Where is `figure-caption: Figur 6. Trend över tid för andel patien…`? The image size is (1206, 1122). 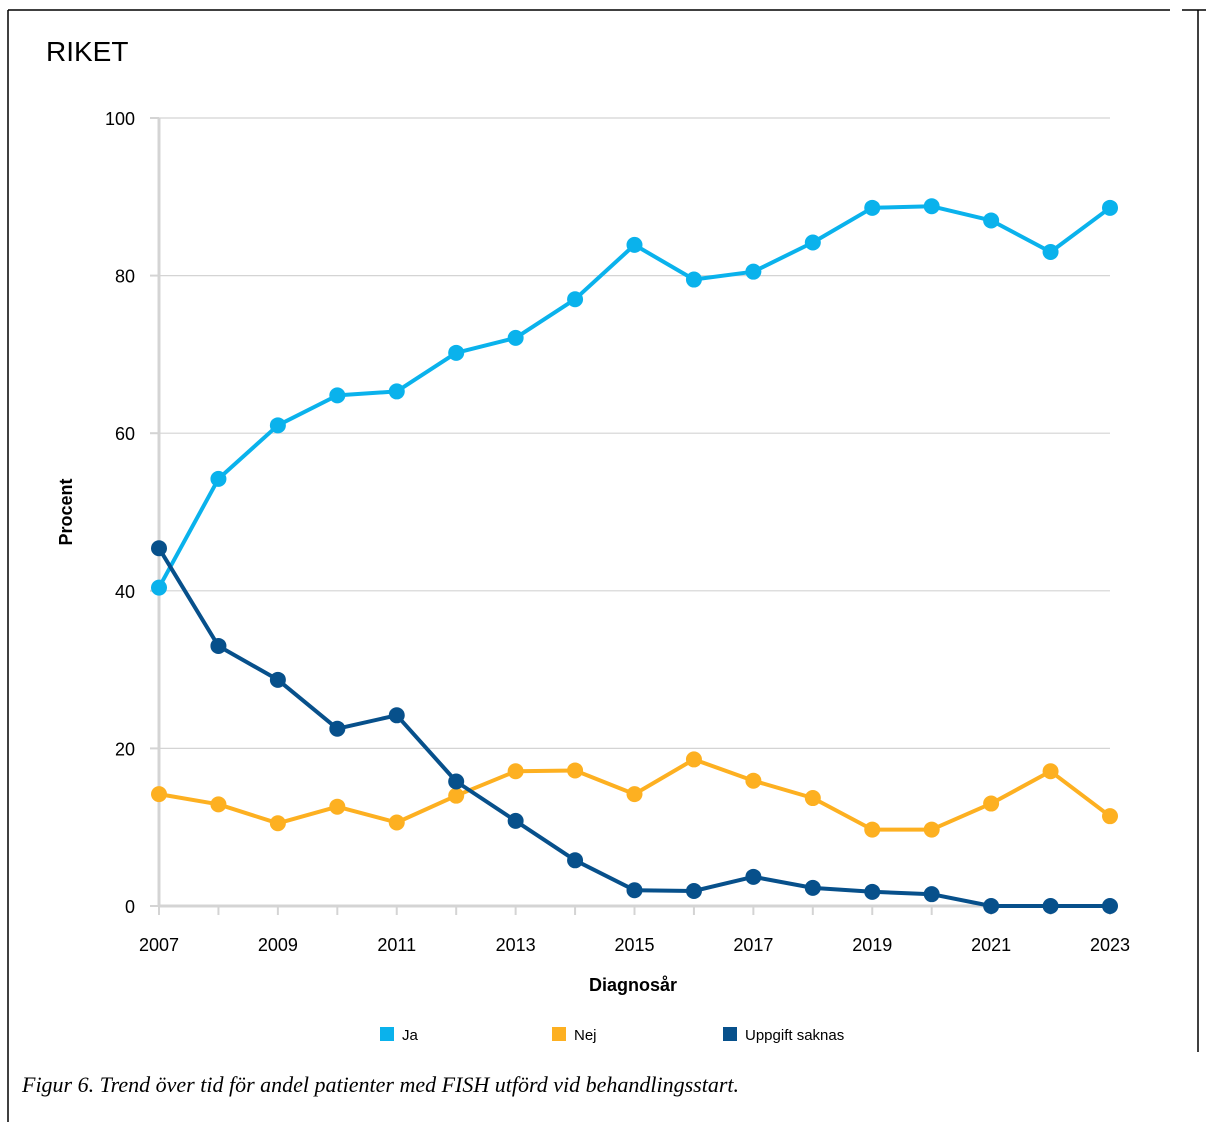
figure-caption: Figur 6. Trend över tid för andel patien… is located at coordinates (380, 1084).